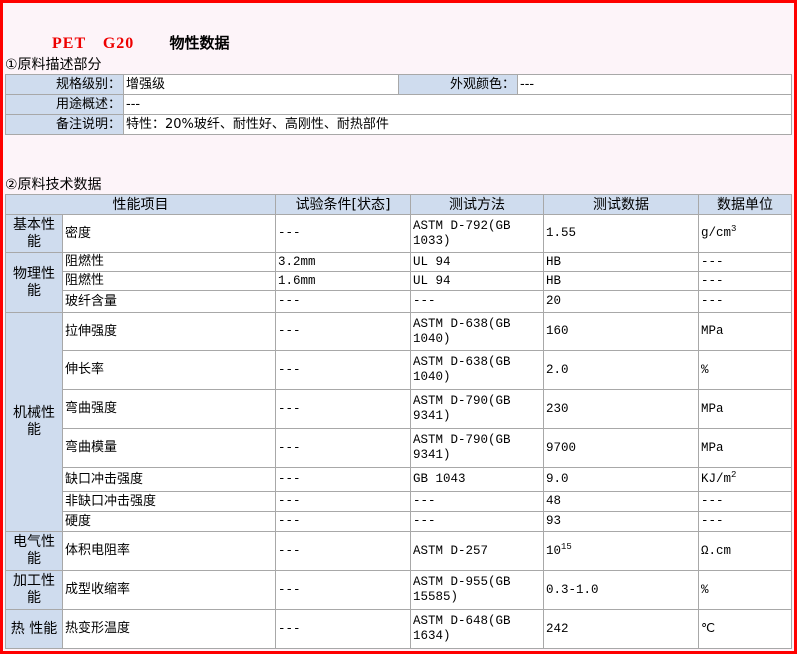 This screenshot has width=797, height=654. What do you see at coordinates (93, 43) in the screenshot?
I see `grade-name: PET G20` at bounding box center [93, 43].